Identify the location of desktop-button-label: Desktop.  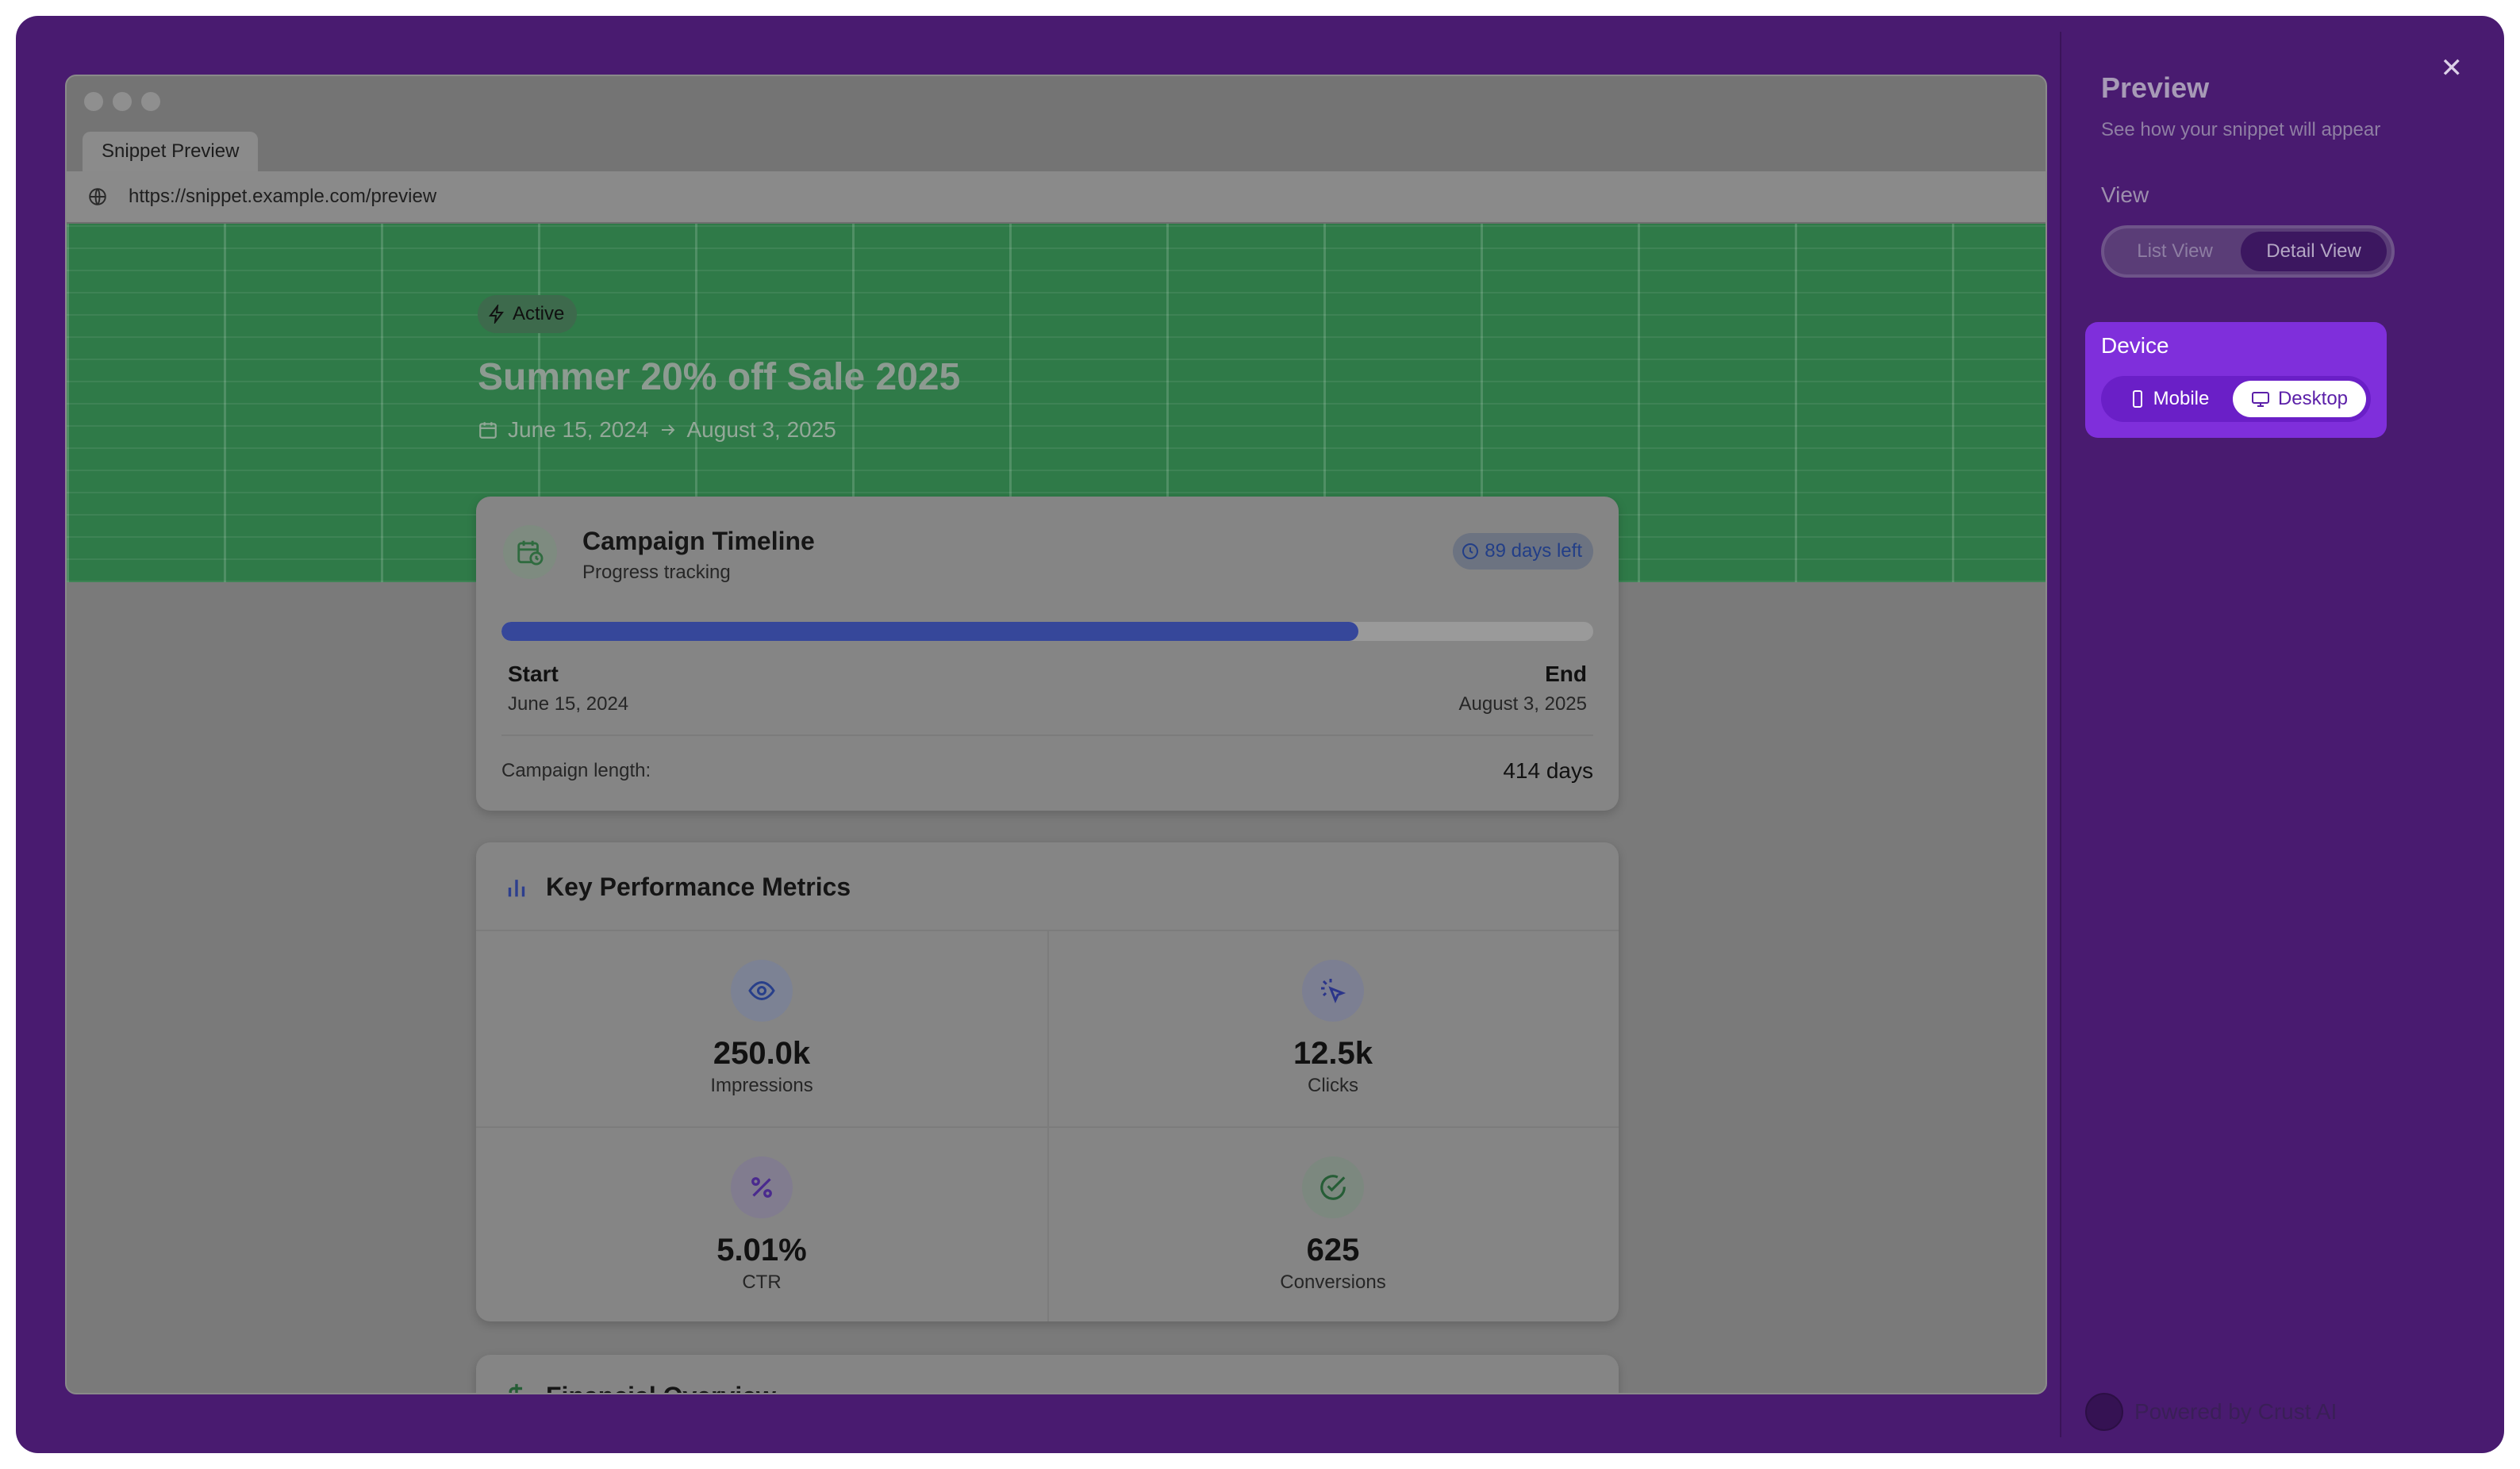
(2313, 398).